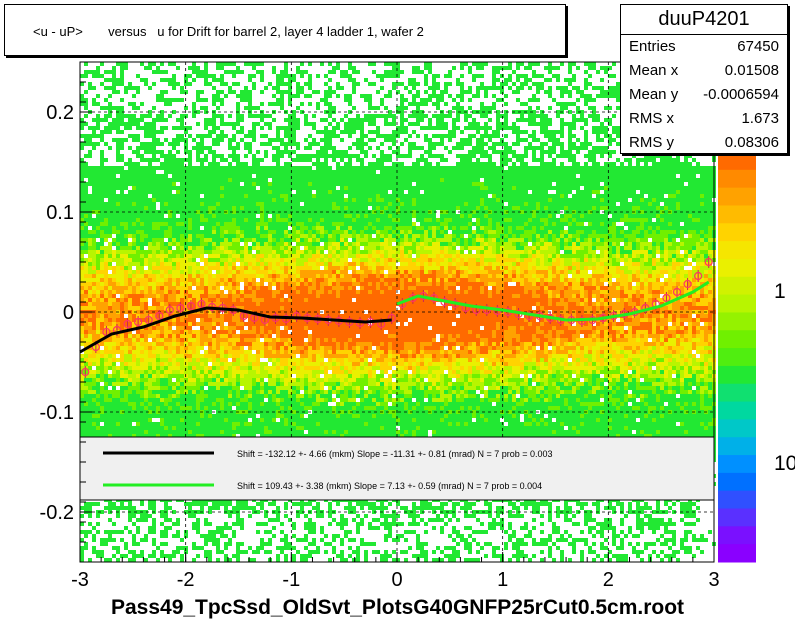 Image resolution: width=795 pixels, height=625 pixels. Describe the element at coordinates (396, 580) in the screenshot. I see `x-tick-label: 0` at that location.